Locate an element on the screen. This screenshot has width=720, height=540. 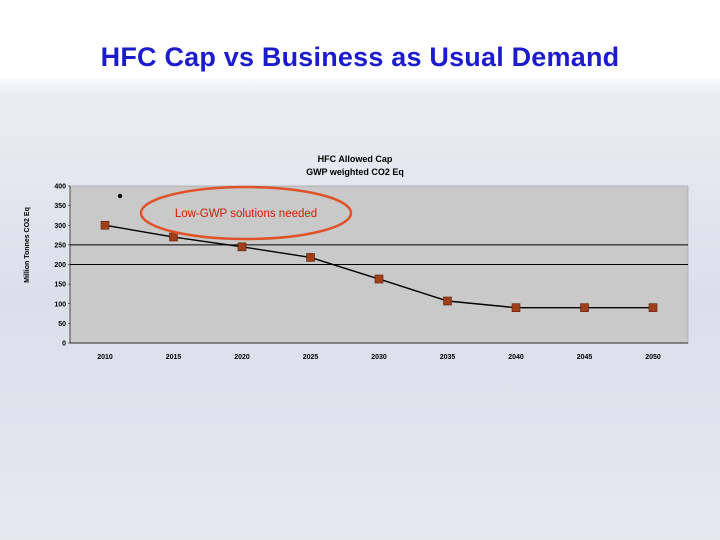
y-axis-ticks: 0 50 100 150 200 250 300 350 400 is located at coordinates (62, 266).